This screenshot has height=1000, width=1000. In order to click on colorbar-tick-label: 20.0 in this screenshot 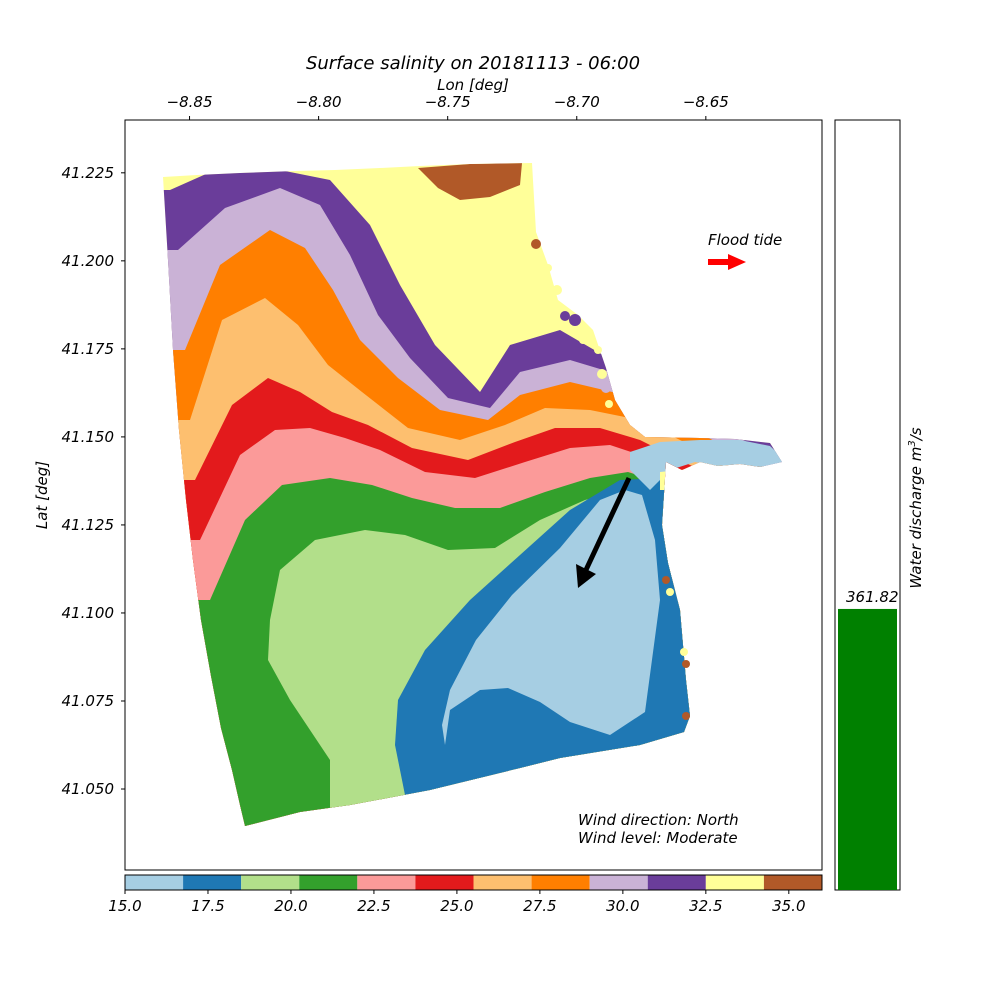, I will do `click(290, 906)`.